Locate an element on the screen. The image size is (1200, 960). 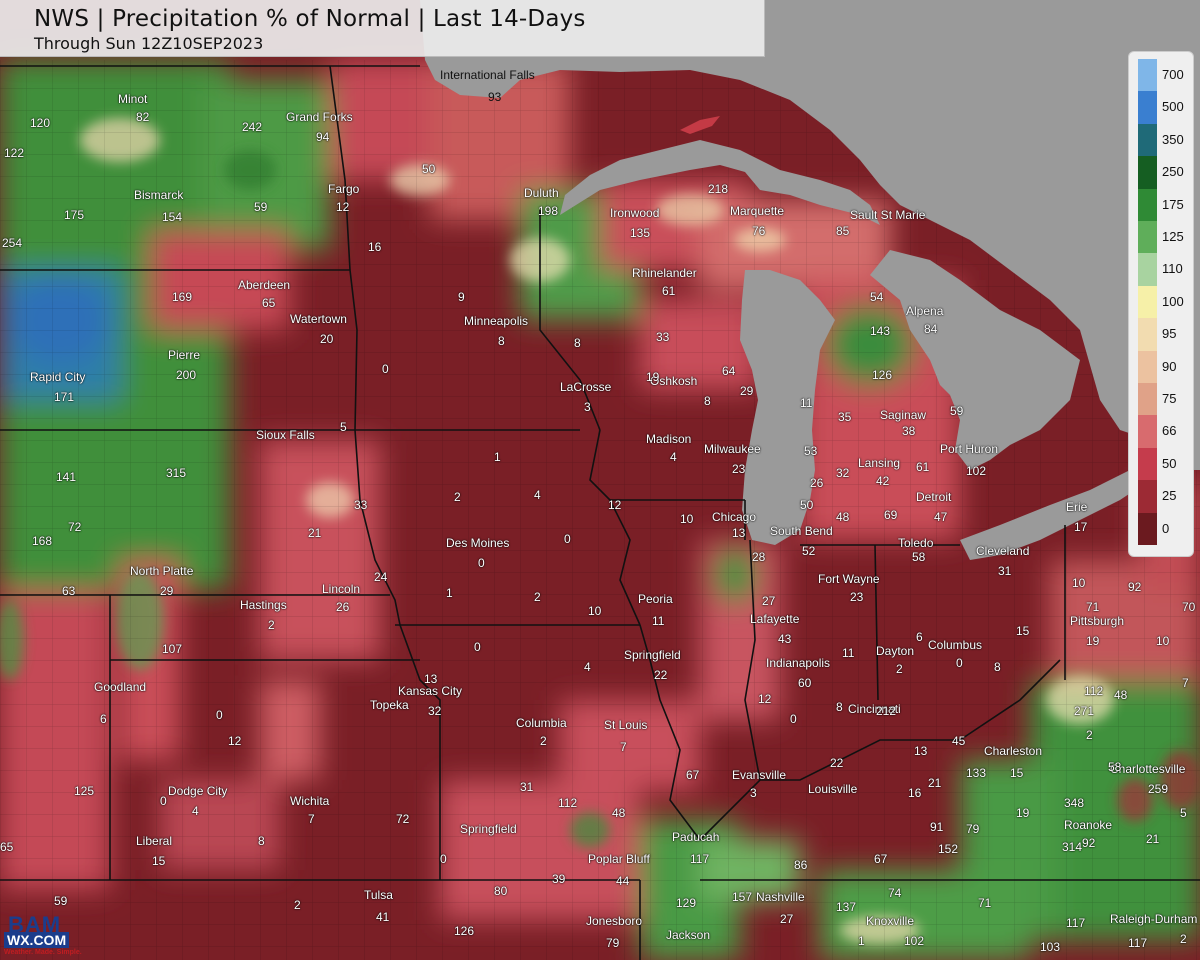
value-label: 54 is located at coordinates (877, 297).